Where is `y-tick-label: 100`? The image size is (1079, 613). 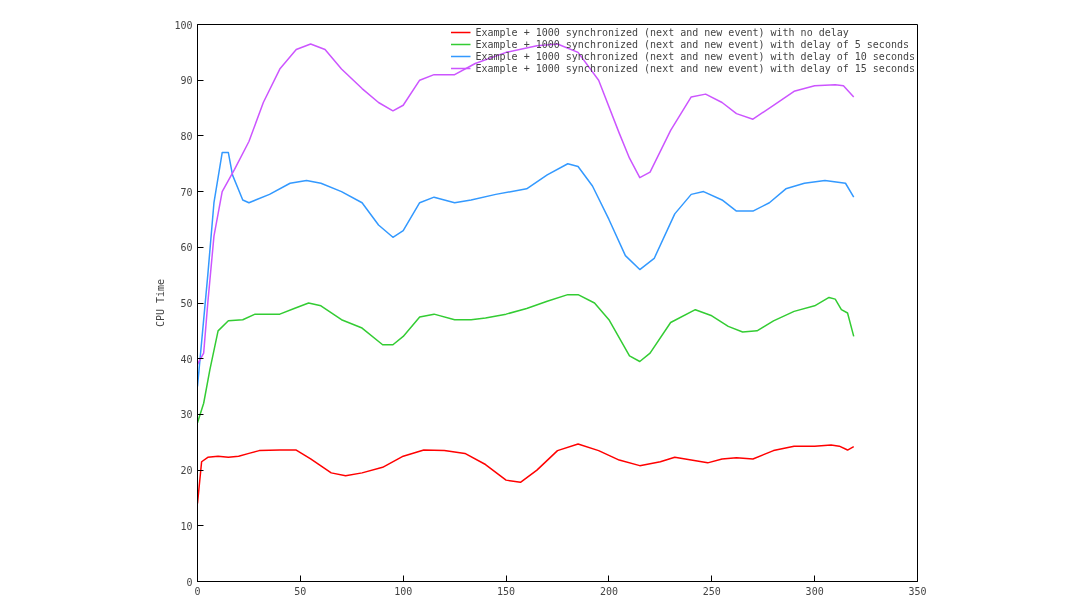
y-tick-label: 100 is located at coordinates (183, 25).